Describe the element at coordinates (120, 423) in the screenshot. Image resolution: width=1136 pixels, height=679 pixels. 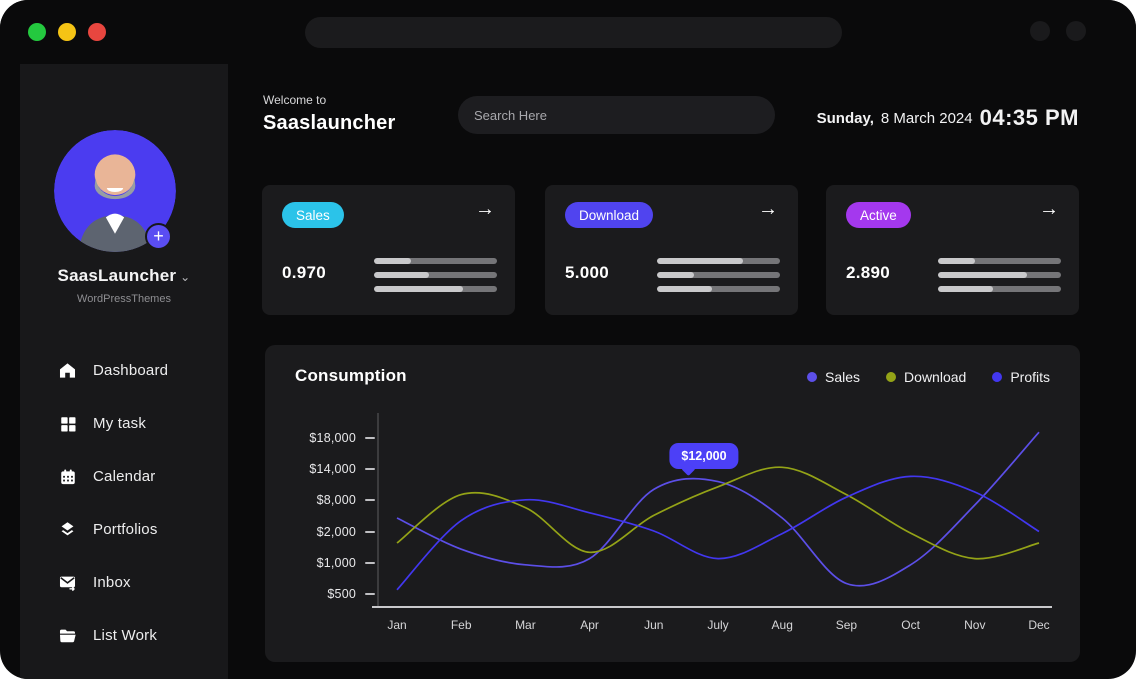
I see `sidebar-item-label: My task` at that location.